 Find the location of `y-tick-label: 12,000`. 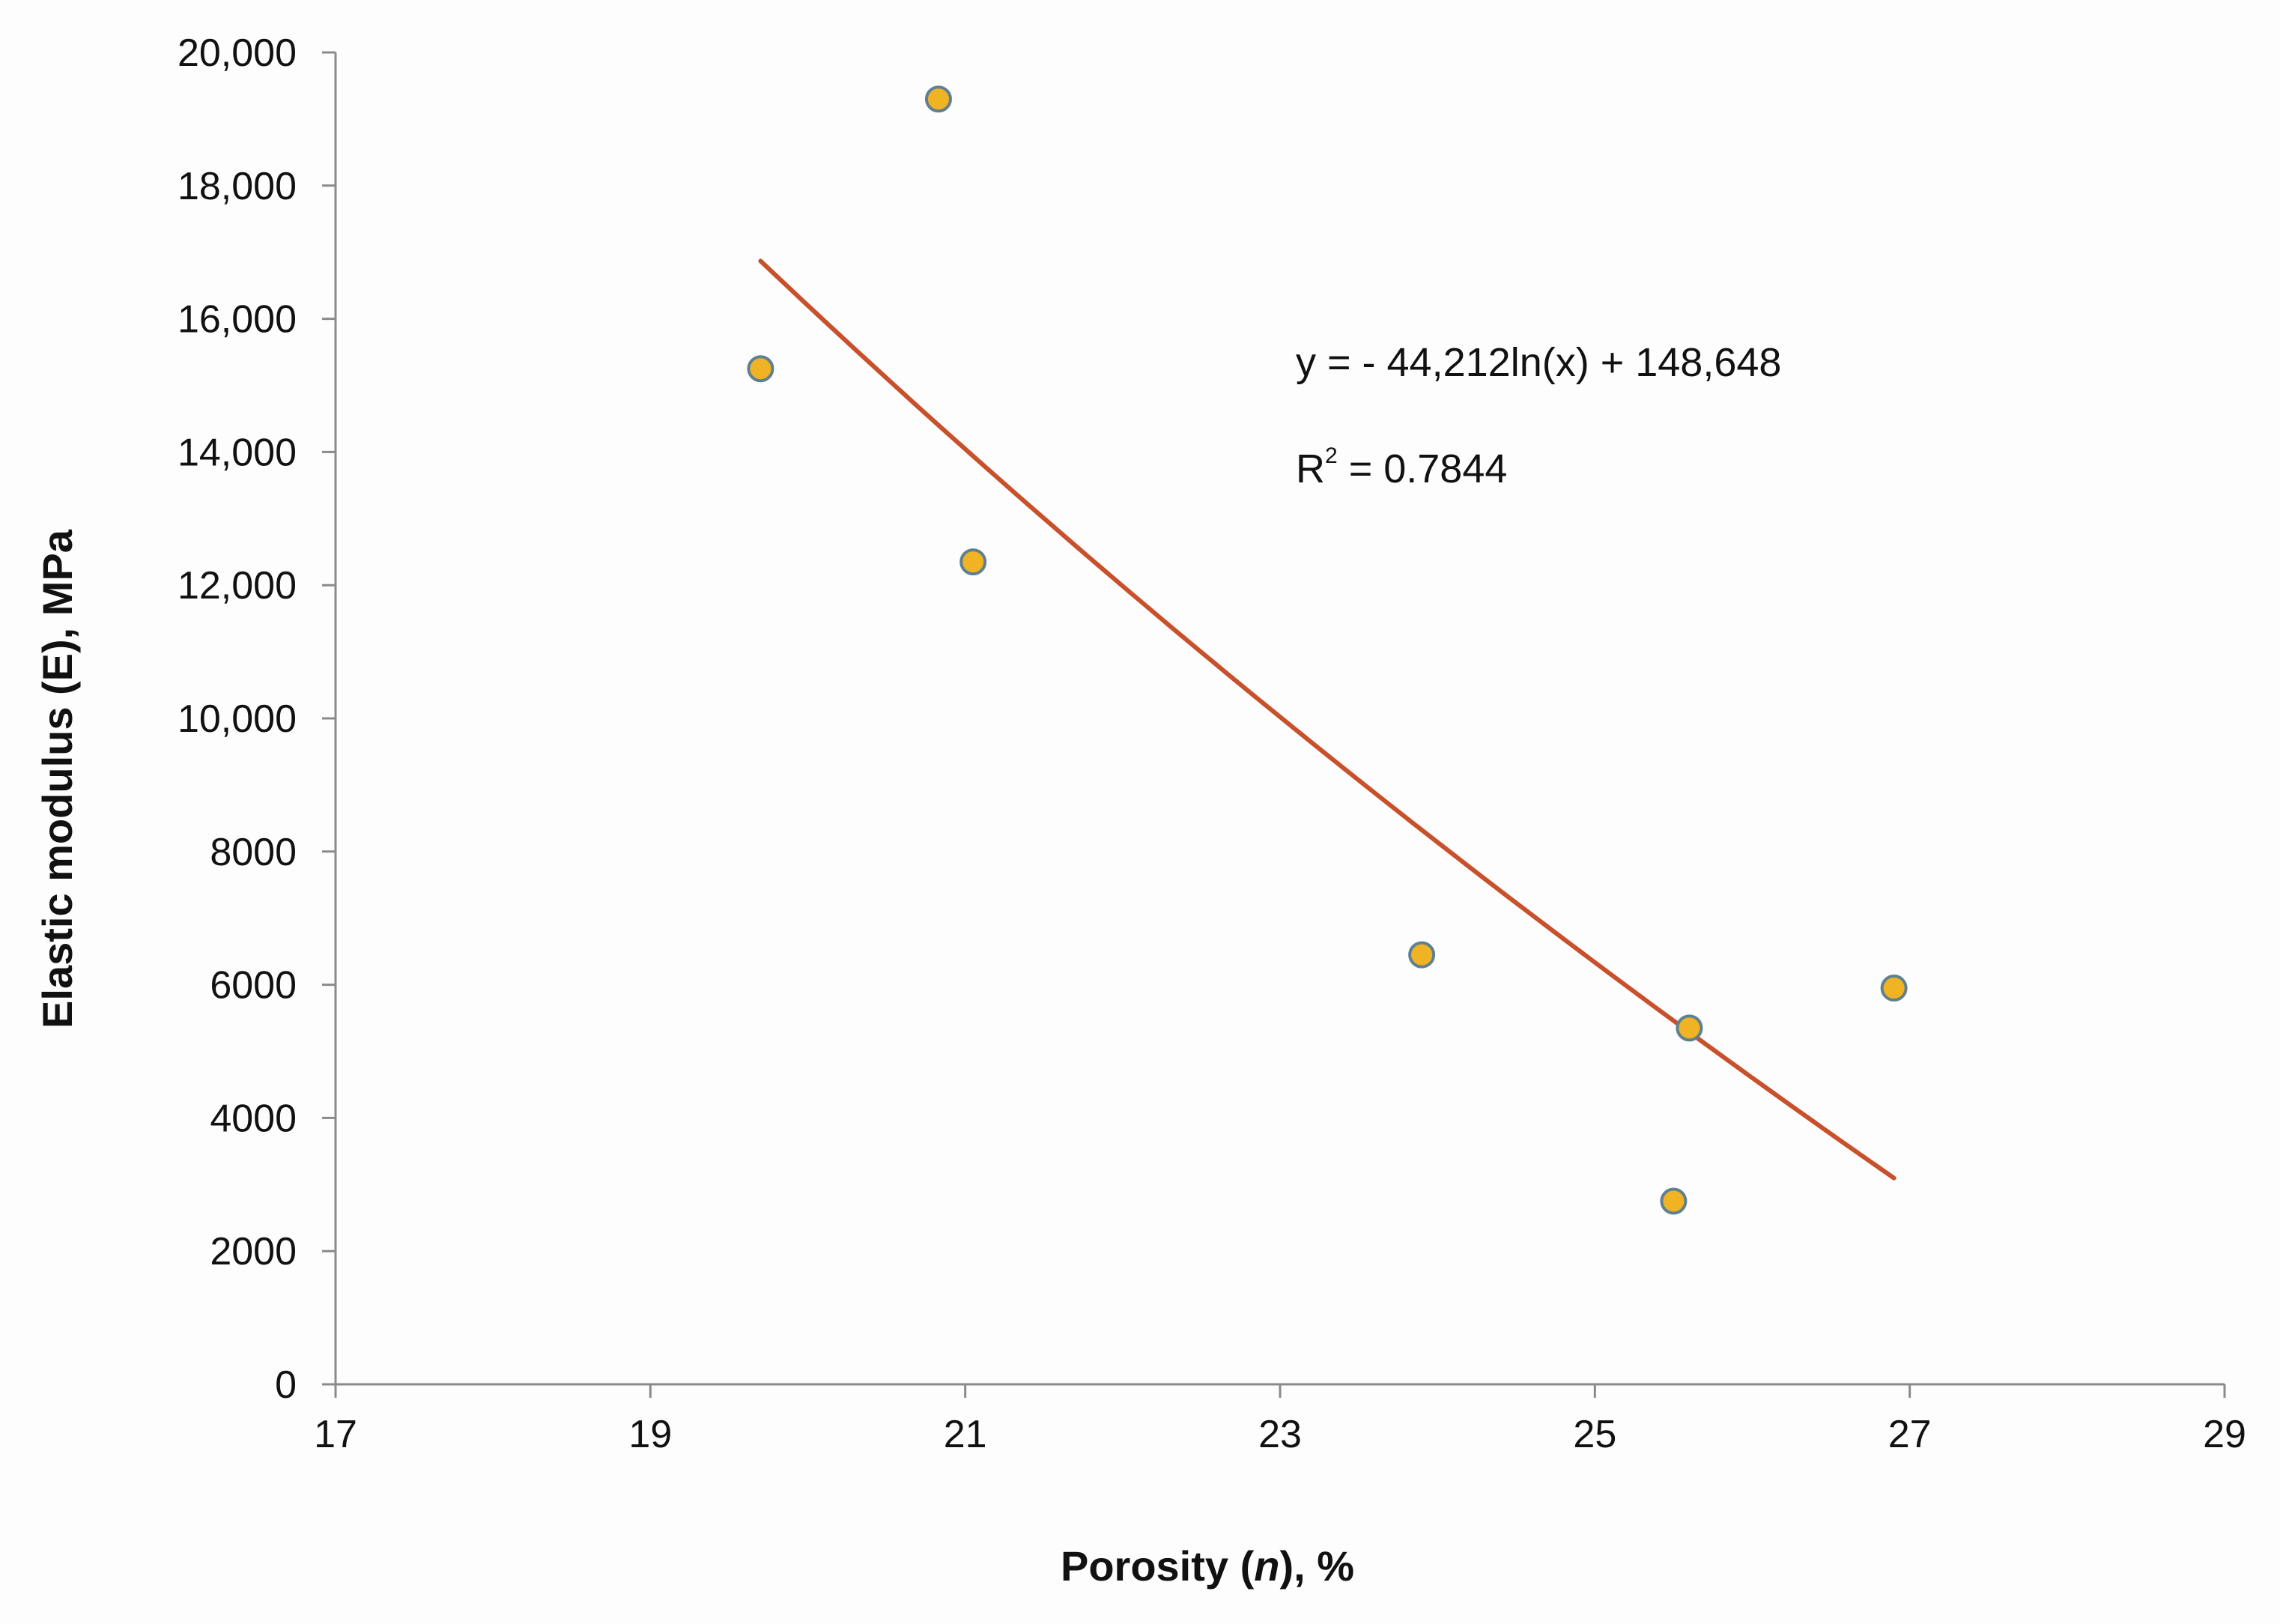

y-tick-label: 12,000 is located at coordinates (237, 586).